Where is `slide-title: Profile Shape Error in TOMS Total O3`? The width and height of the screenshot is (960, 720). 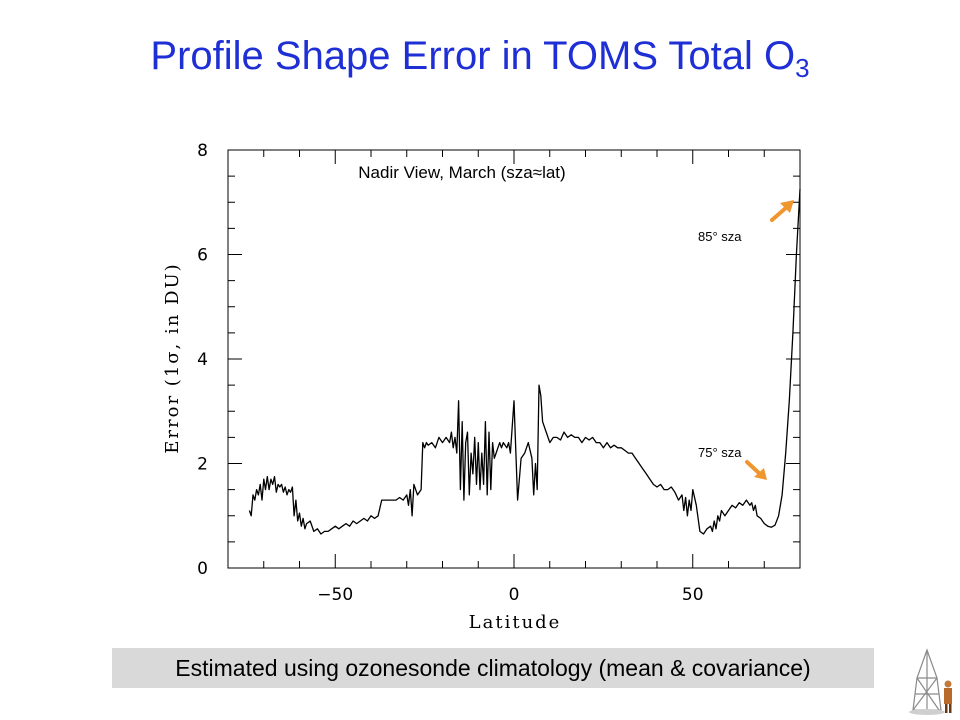
slide-title: Profile Shape Error in TOMS Total O3 is located at coordinates (480, 59).